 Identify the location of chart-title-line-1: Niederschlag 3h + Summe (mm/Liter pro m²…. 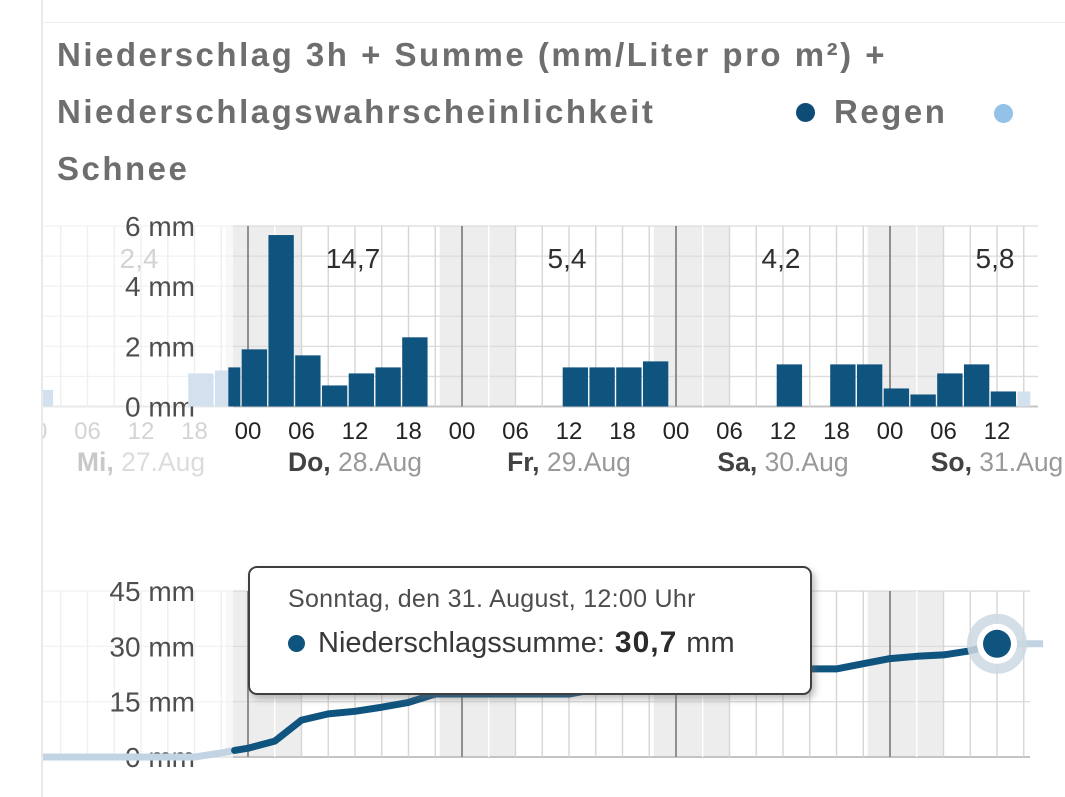
(472, 54).